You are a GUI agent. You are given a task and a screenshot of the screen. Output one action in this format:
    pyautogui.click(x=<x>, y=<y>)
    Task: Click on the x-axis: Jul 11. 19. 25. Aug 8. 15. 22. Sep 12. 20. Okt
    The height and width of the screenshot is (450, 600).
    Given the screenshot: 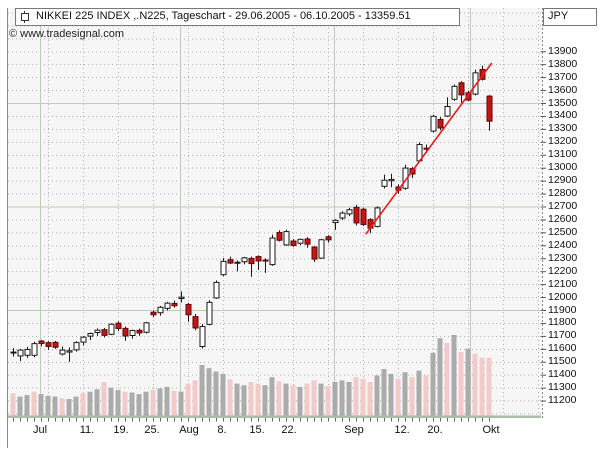 What is the action you would take?
    pyautogui.click(x=274, y=432)
    